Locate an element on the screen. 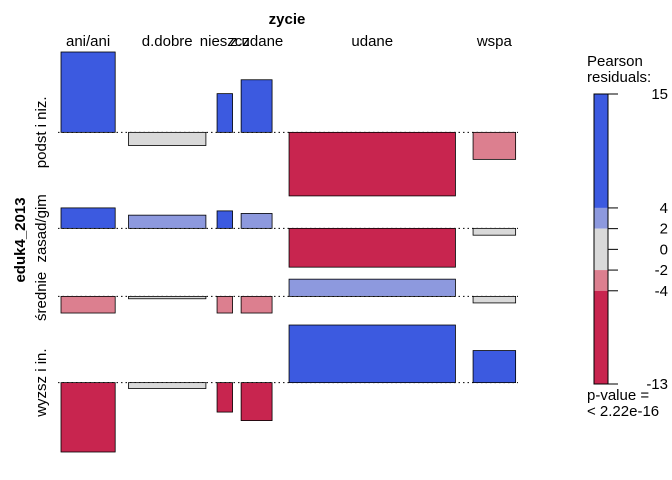 The image size is (672, 480). legend-tick-label: 2 is located at coordinates (664, 229).